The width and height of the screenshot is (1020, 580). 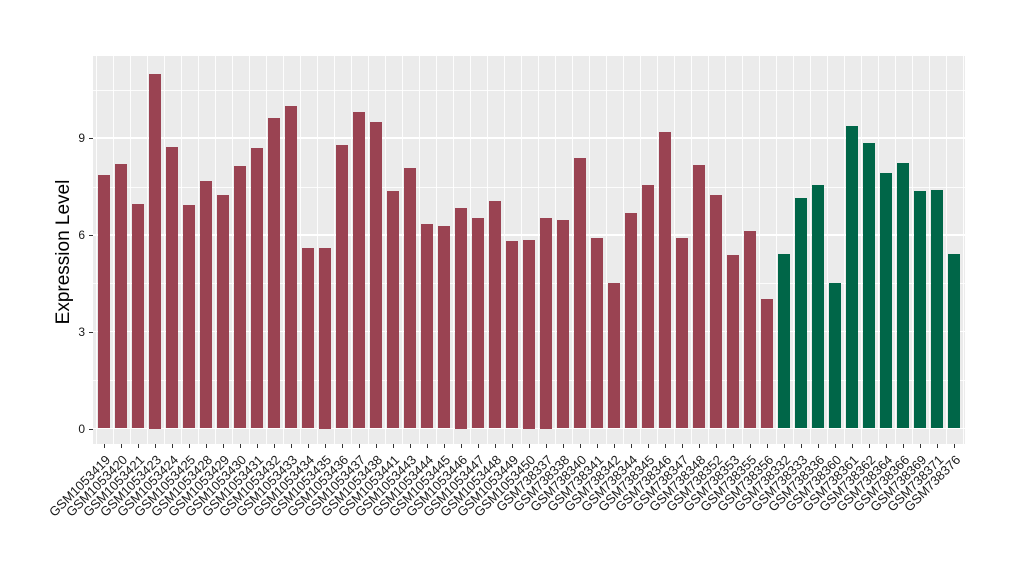 What do you see at coordinates (223, 311) in the screenshot?
I see `bar-GSM1053429` at bounding box center [223, 311].